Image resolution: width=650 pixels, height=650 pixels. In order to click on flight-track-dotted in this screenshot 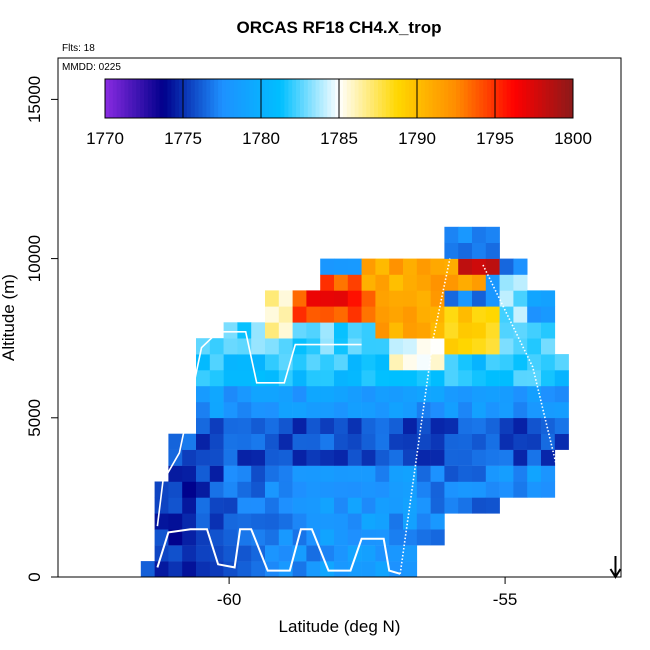, I will do `click(522, 373)`.